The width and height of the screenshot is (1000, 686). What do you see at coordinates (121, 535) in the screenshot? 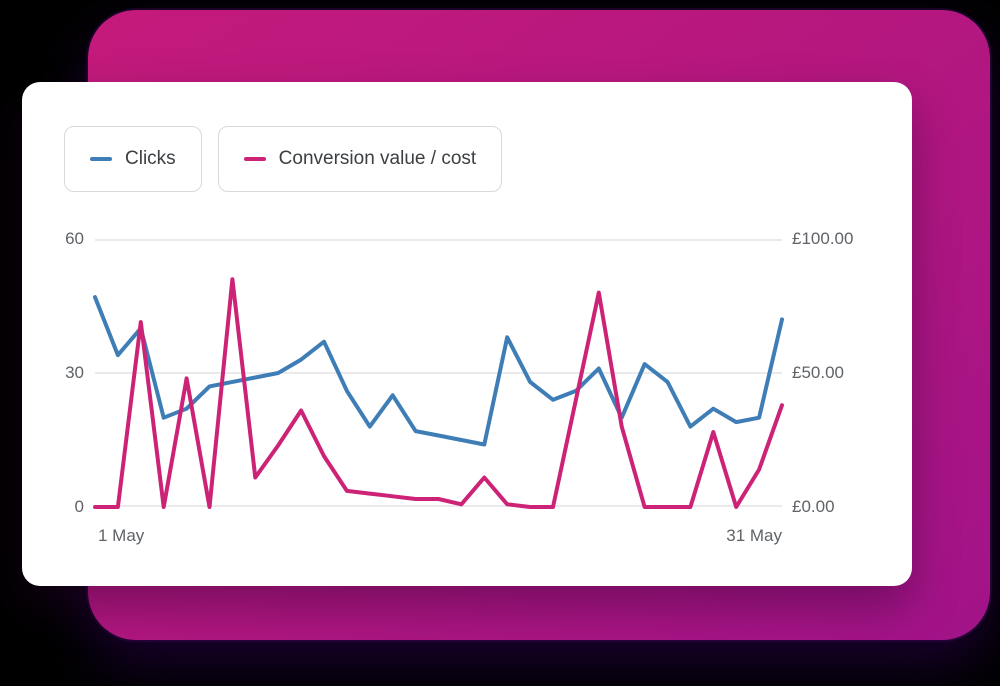
I see `x-axis-label-start: 1 May` at bounding box center [121, 535].